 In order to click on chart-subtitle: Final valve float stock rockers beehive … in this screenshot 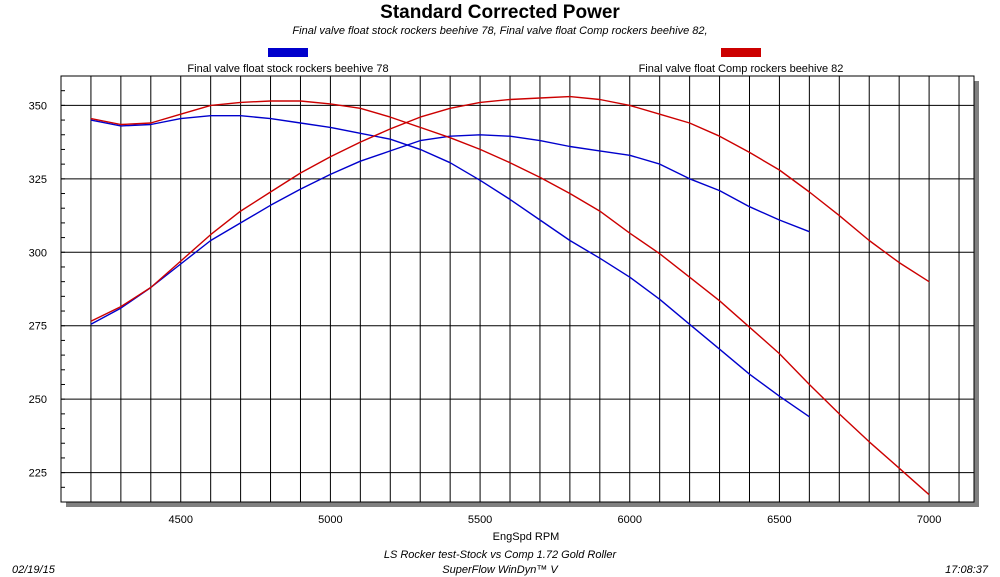, I will do `click(499, 31)`.